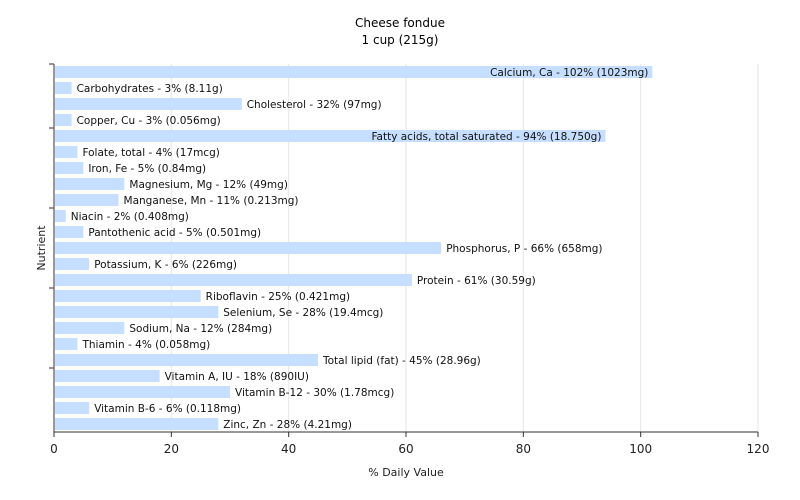 This screenshot has height=500, width=800. Describe the element at coordinates (523, 449) in the screenshot. I see `x-tick-label-4: 80` at that location.